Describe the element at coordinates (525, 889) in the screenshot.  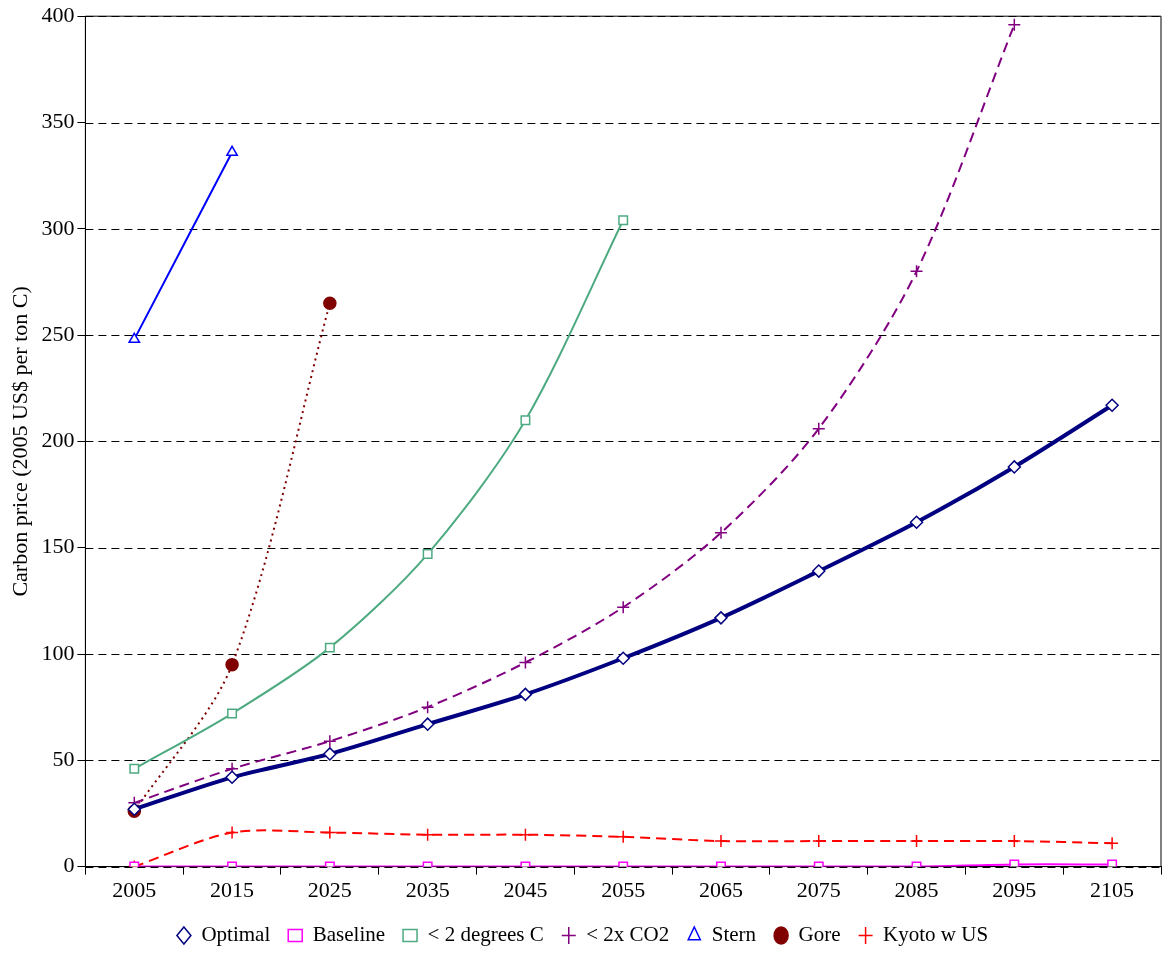
I see `x-tick-label: 2045` at that location.